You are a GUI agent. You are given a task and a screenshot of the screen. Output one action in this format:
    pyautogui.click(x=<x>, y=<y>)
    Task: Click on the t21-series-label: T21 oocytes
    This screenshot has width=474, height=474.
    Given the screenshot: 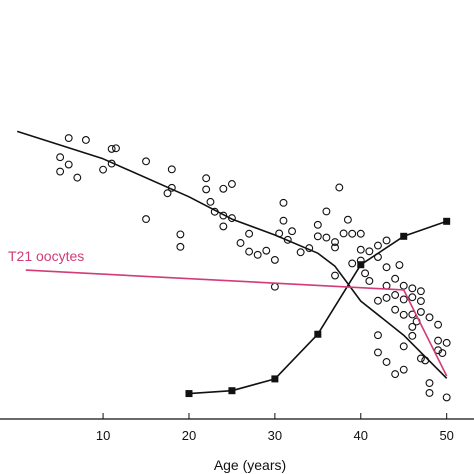 What is the action you would take?
    pyautogui.click(x=46, y=256)
    